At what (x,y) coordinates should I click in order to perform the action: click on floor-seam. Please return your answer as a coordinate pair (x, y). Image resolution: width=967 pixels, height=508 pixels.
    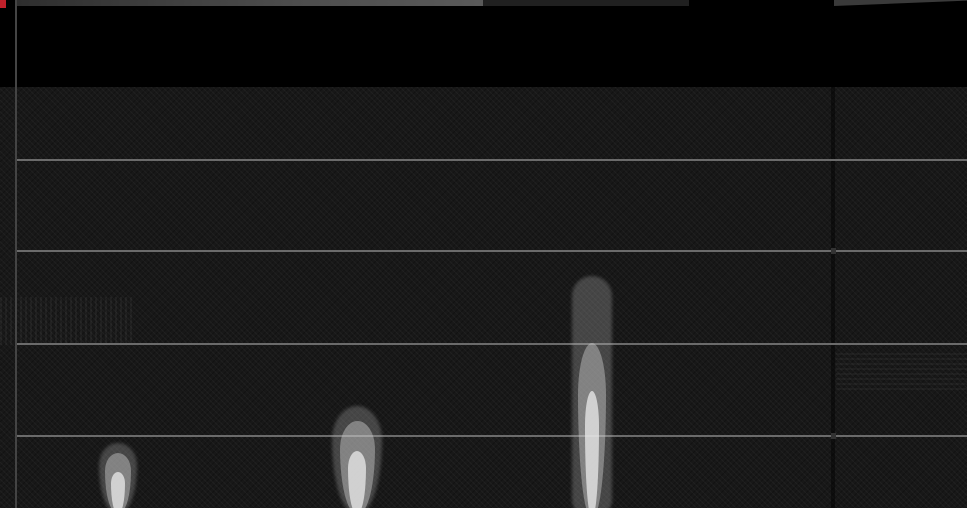
    Looking at the image, I should click on (833, 297).